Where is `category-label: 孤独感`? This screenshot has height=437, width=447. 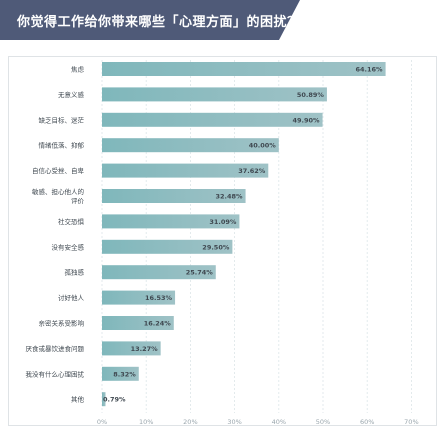
category-label: 孤独感 is located at coordinates (75, 272).